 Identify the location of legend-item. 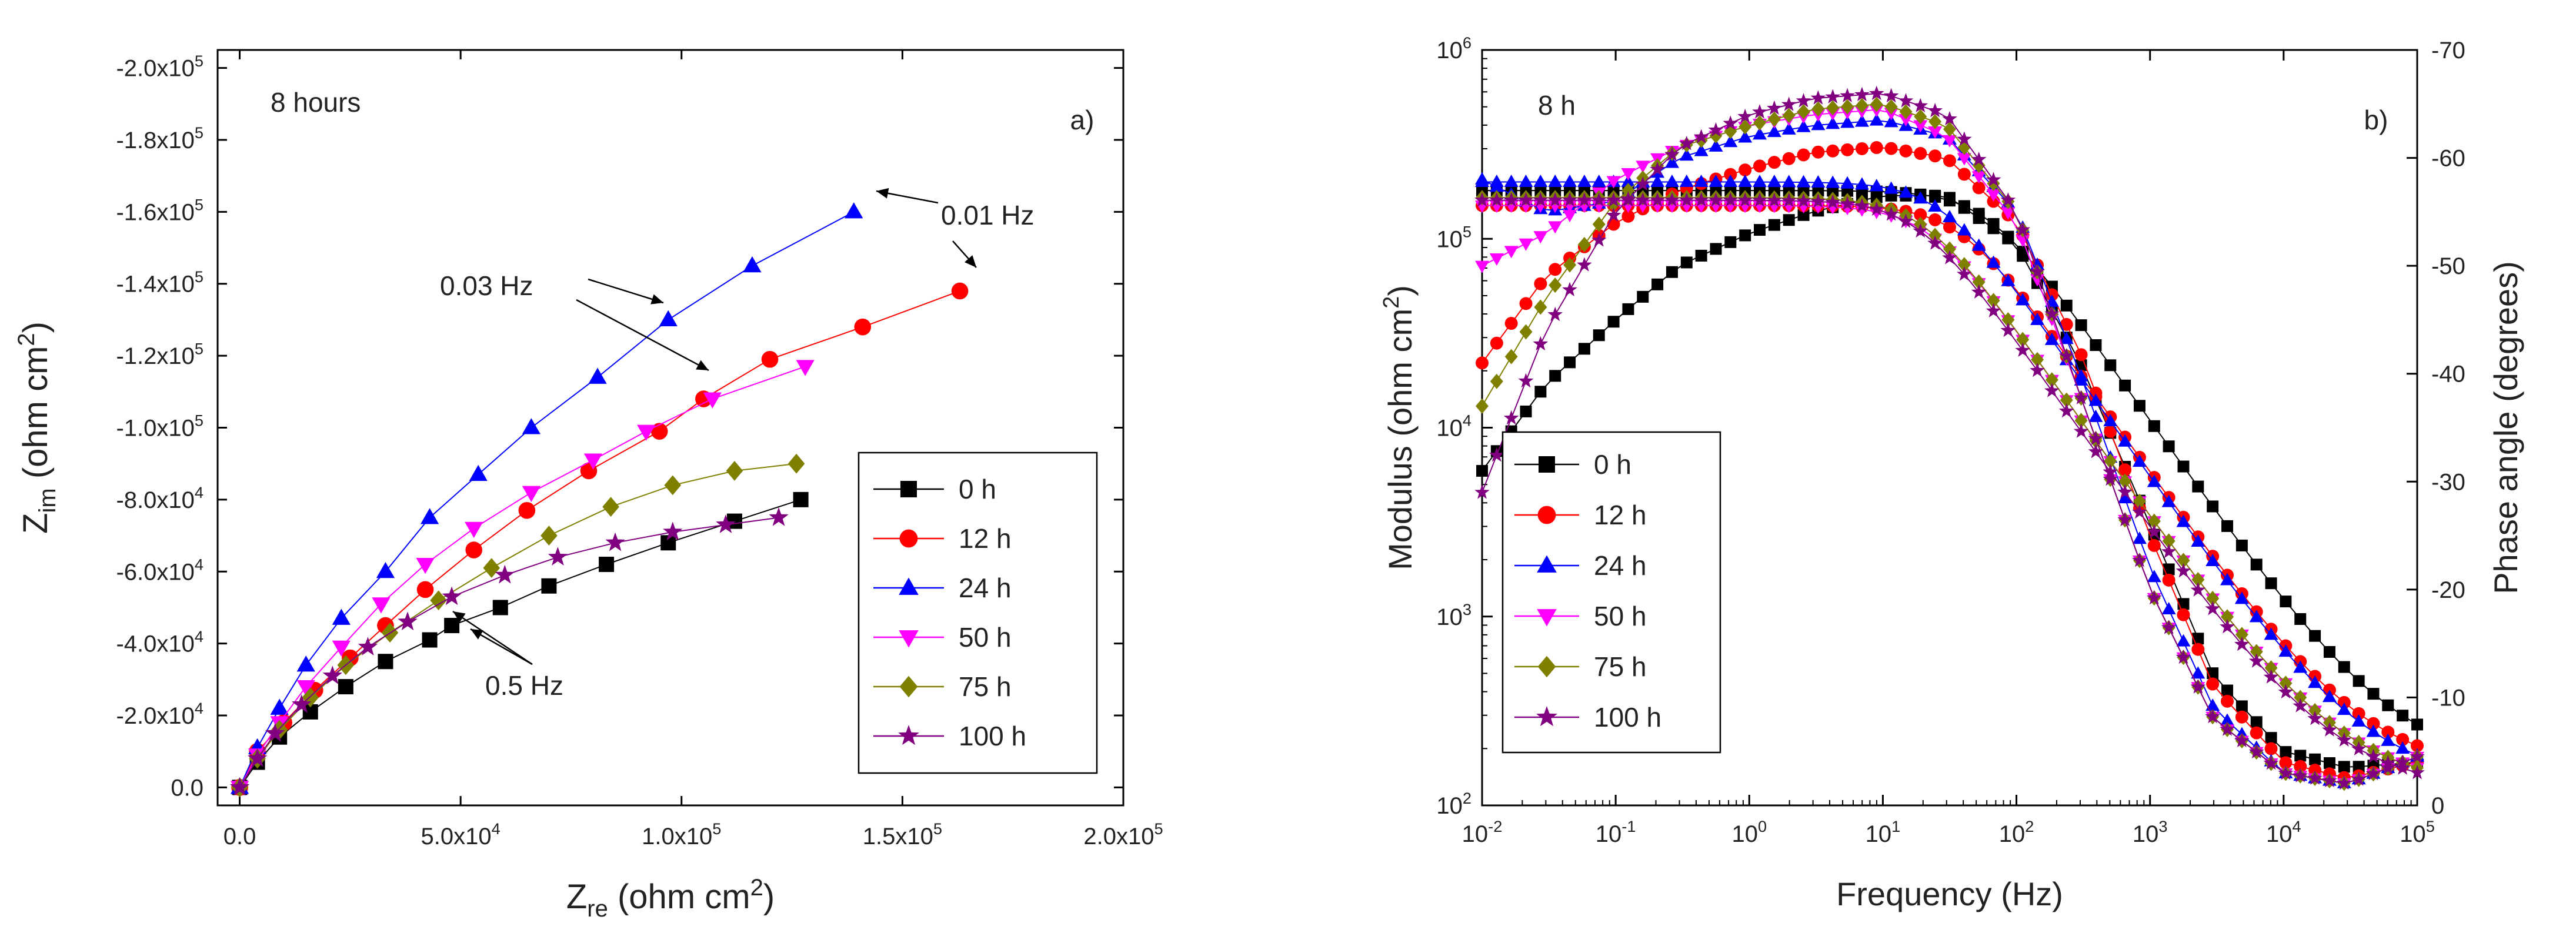
(908, 735).